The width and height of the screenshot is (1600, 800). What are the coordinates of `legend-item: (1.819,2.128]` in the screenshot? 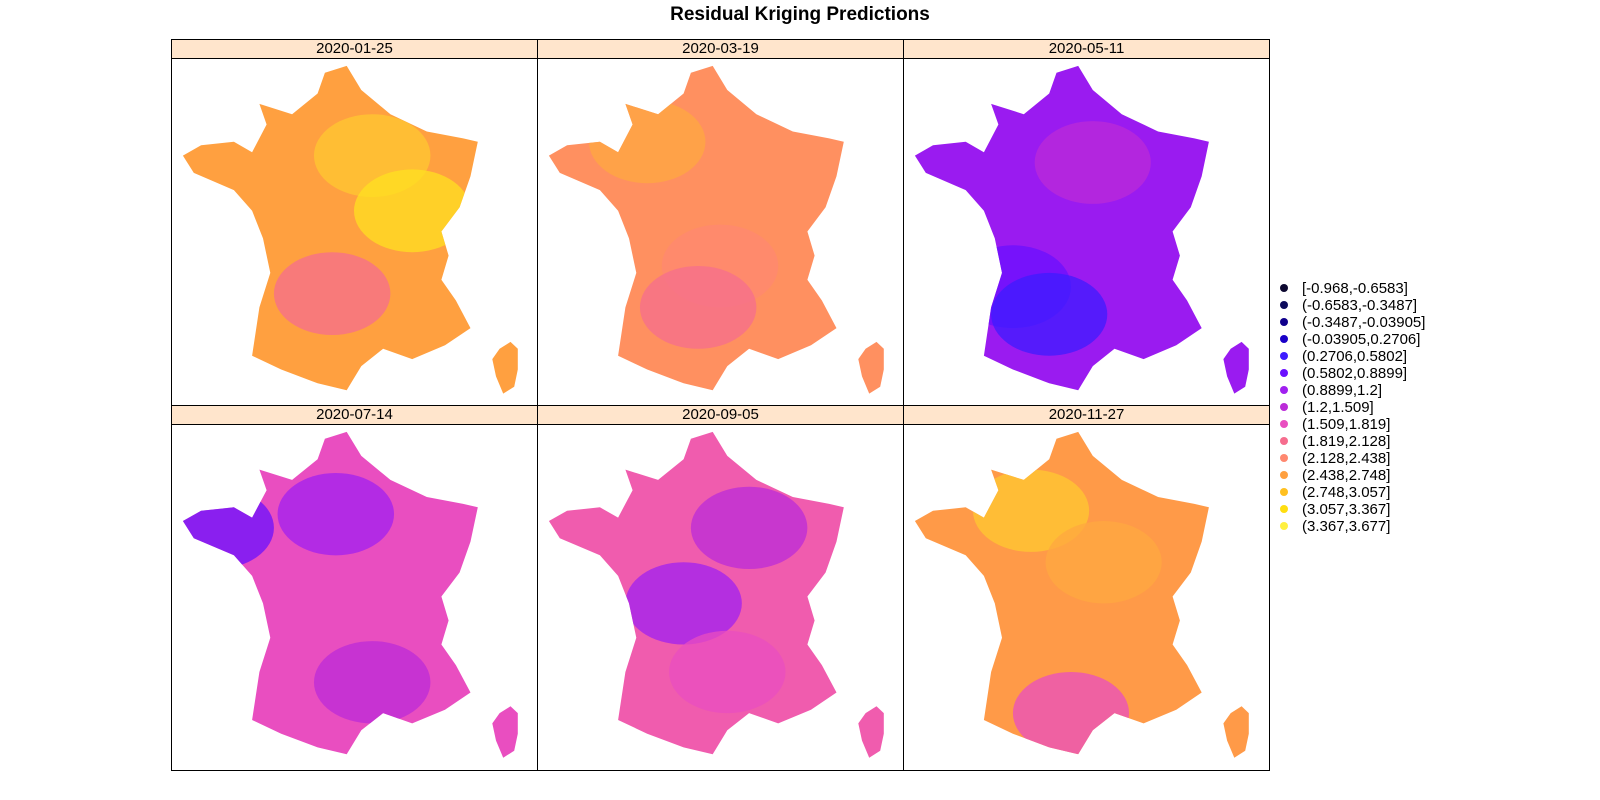 It's located at (1352, 441).